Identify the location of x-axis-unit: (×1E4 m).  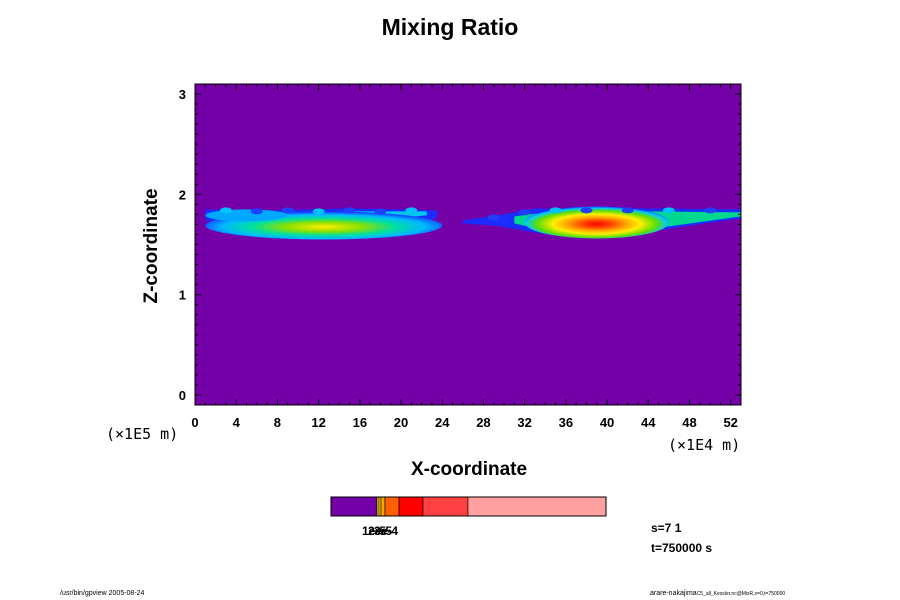
(704, 445).